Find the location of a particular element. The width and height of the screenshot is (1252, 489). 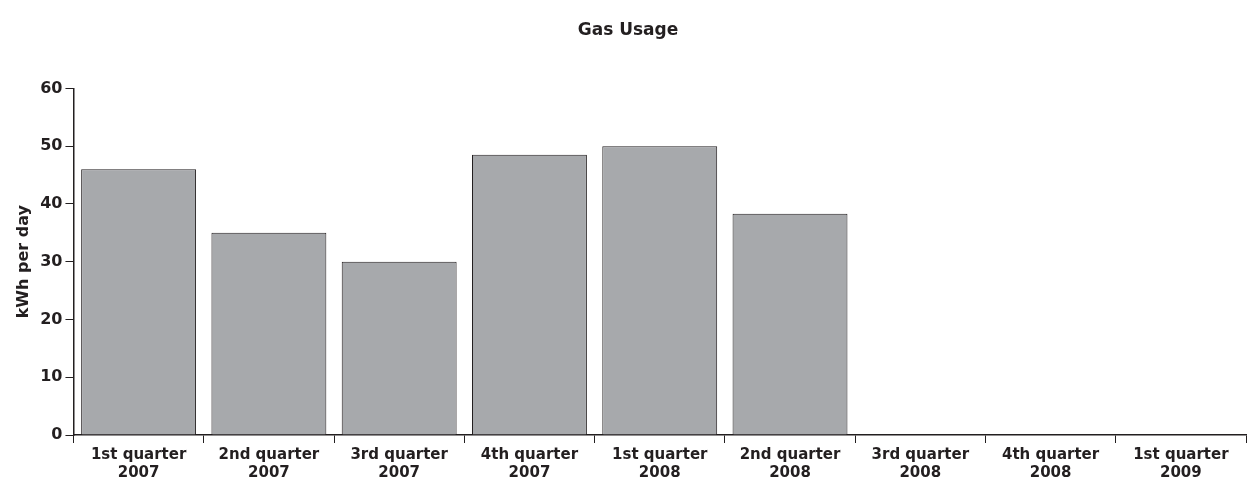

x-tick-label: 4th quarter 2008 is located at coordinates (1050, 462).